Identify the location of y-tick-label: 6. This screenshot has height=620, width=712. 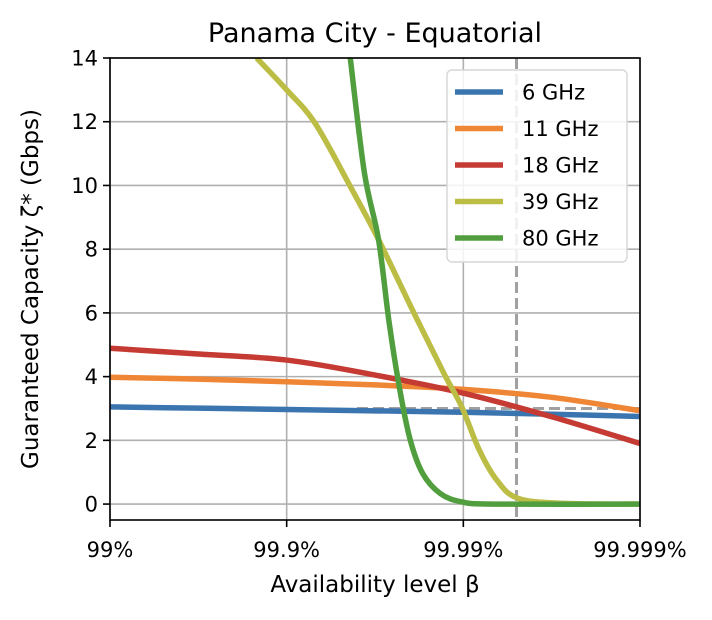
(91, 313).